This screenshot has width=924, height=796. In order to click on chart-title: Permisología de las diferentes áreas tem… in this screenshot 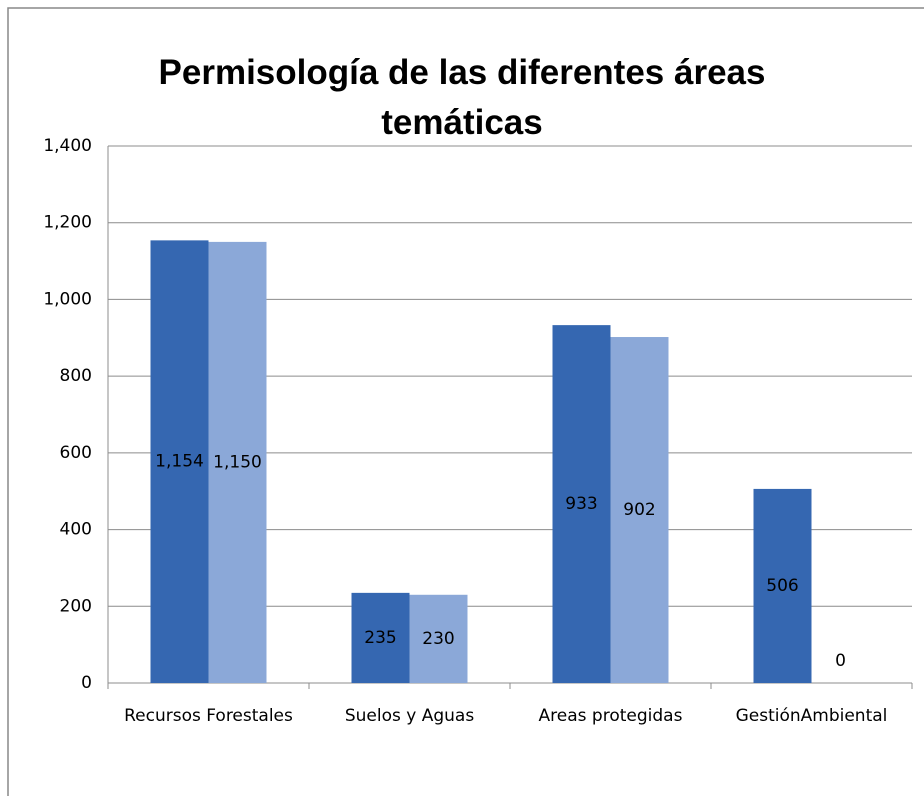, I will do `click(462, 97)`.